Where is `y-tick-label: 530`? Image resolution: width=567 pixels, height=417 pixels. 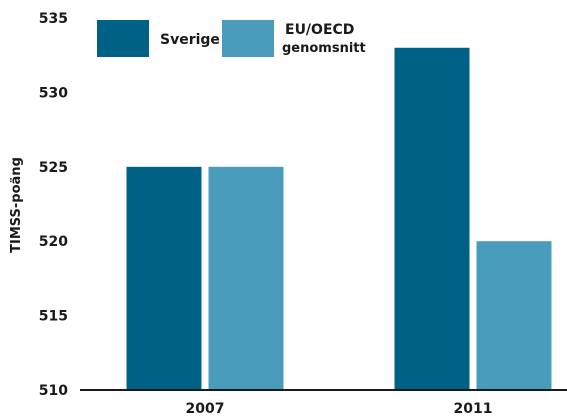 y-tick-label: 530 is located at coordinates (53, 93).